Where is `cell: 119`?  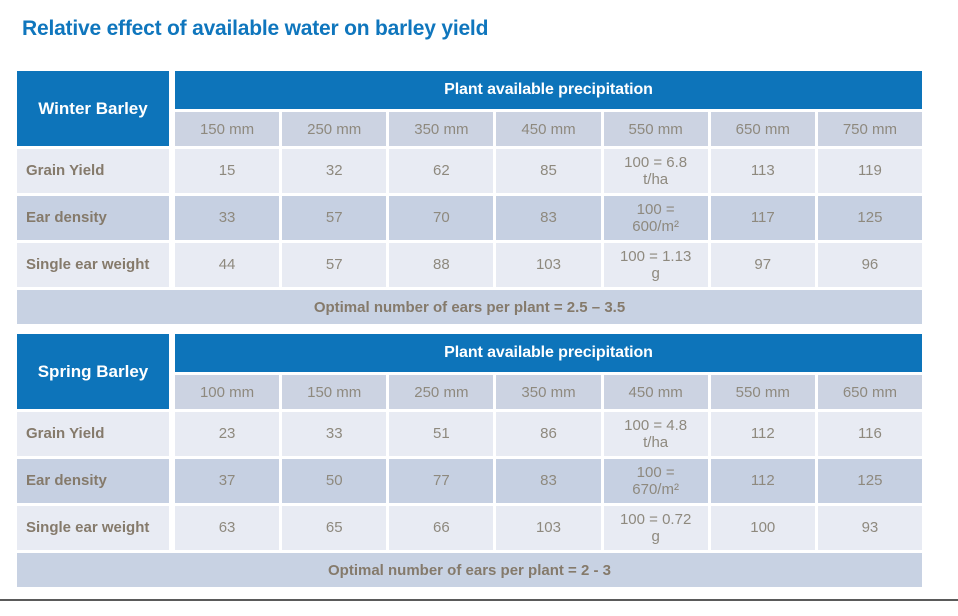
cell: 119 is located at coordinates (869, 171).